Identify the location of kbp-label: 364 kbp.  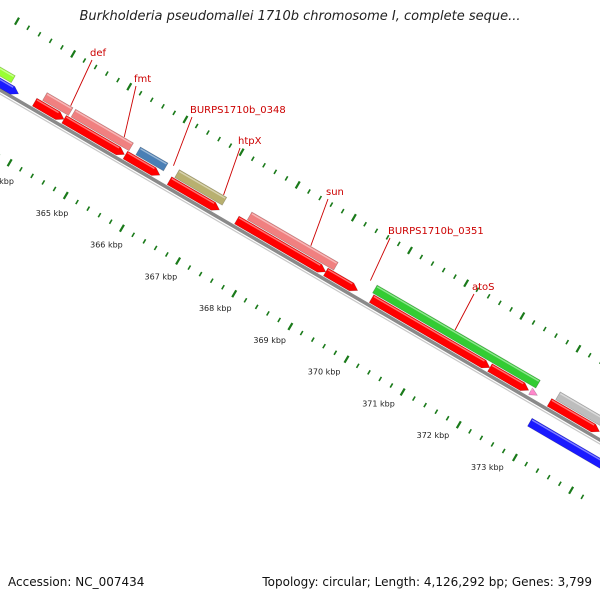
(7, 181).